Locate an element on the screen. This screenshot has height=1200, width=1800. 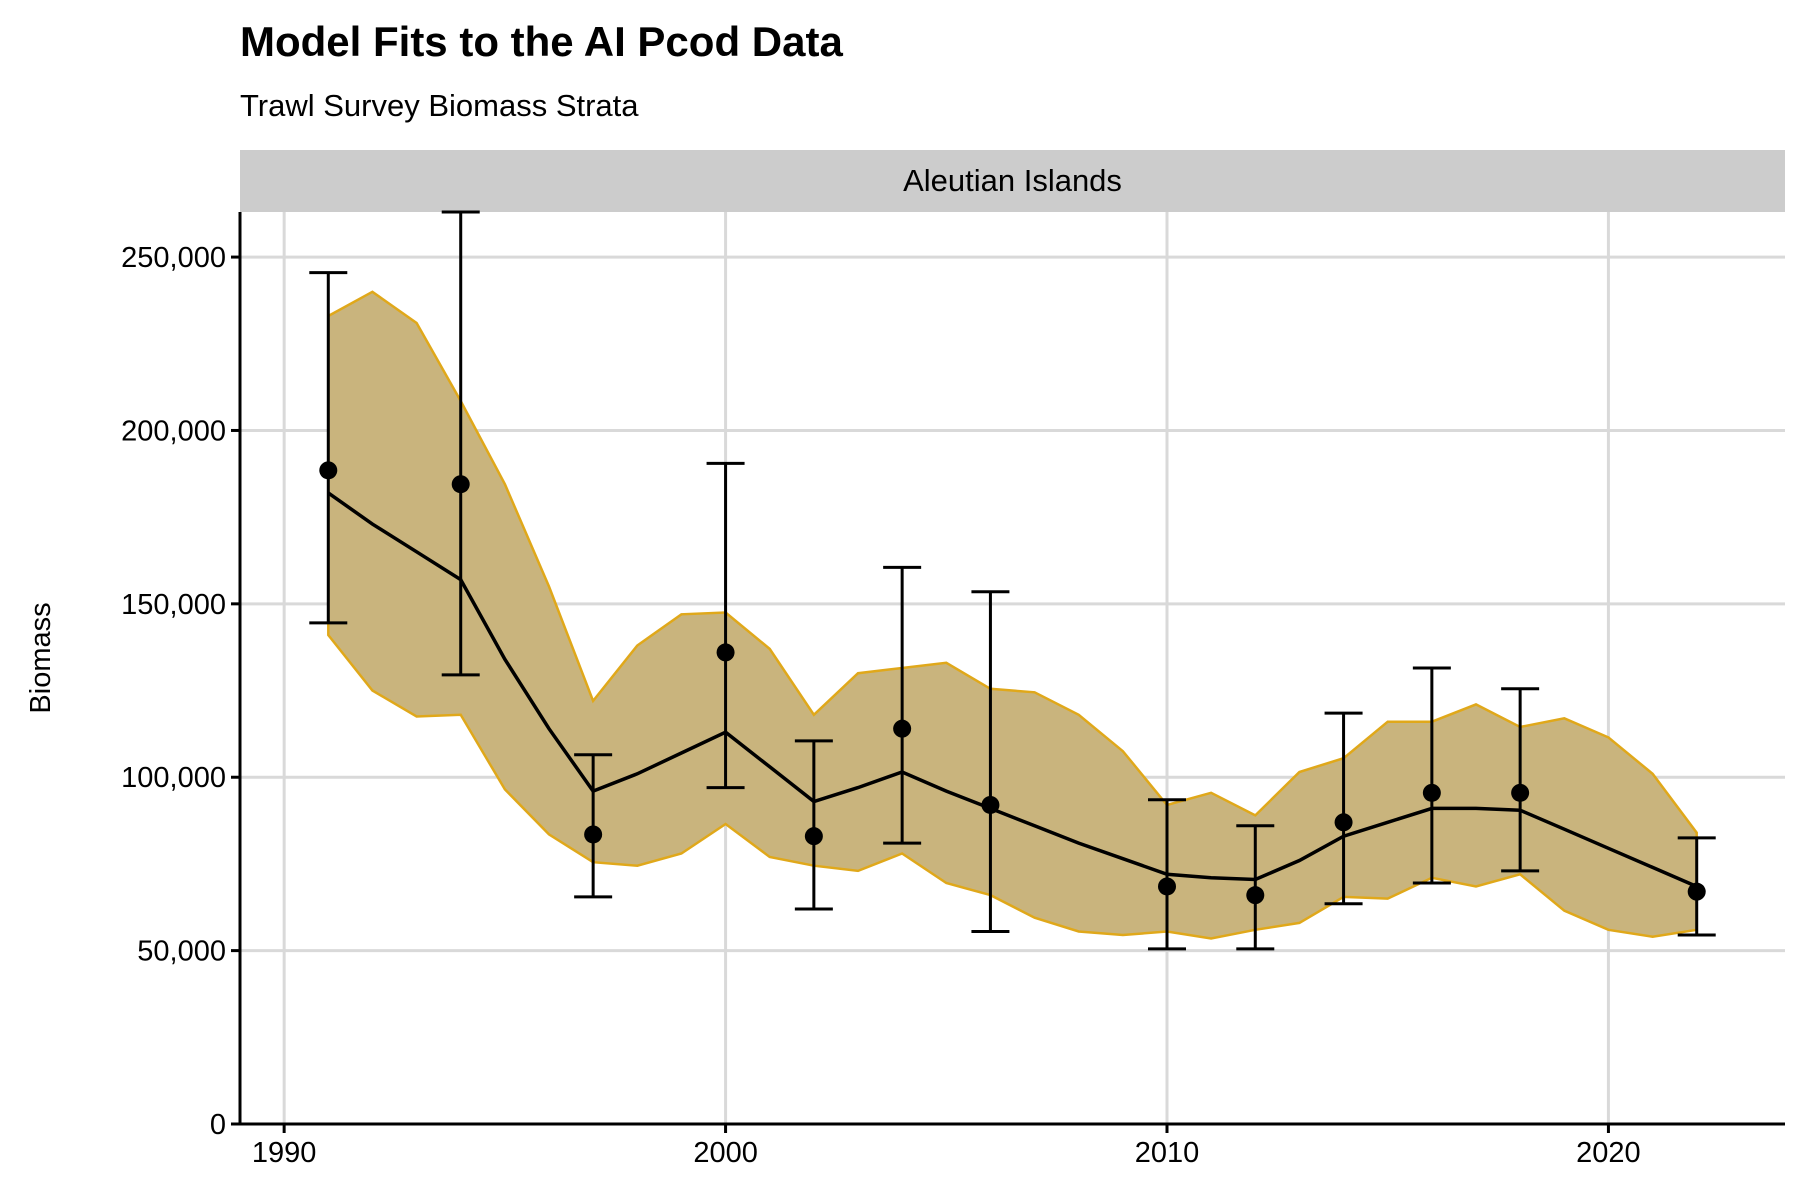
errorbar-1991 is located at coordinates (328, 448).